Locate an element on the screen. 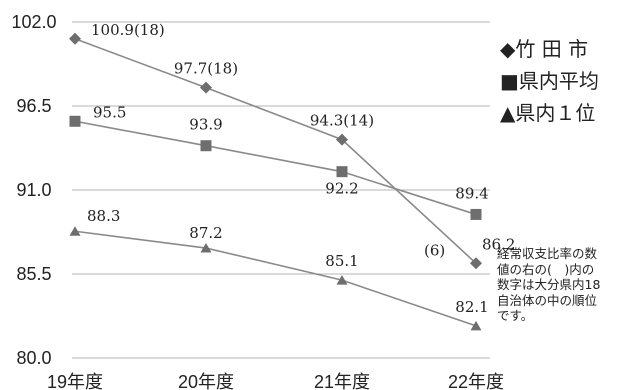 This screenshot has height=390, width=631. data-label: 94.3(14) is located at coordinates (342, 121).